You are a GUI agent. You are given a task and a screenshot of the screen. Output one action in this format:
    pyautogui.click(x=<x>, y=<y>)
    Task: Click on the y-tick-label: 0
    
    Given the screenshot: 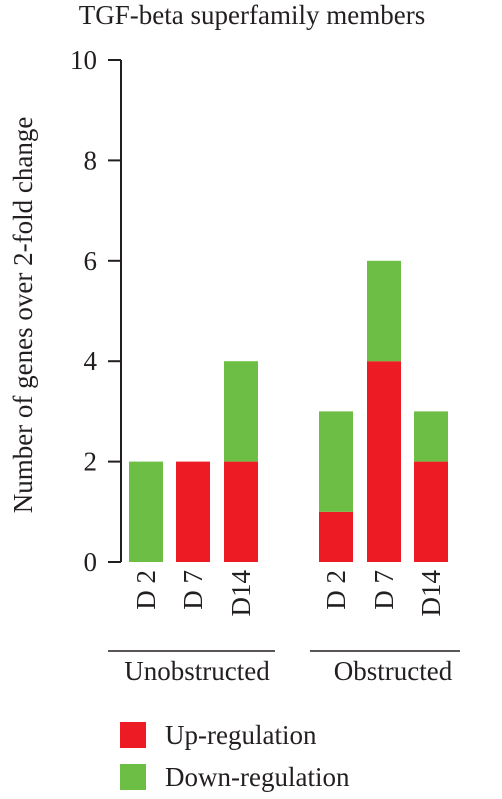 What is the action you would take?
    pyautogui.click(x=91, y=562)
    